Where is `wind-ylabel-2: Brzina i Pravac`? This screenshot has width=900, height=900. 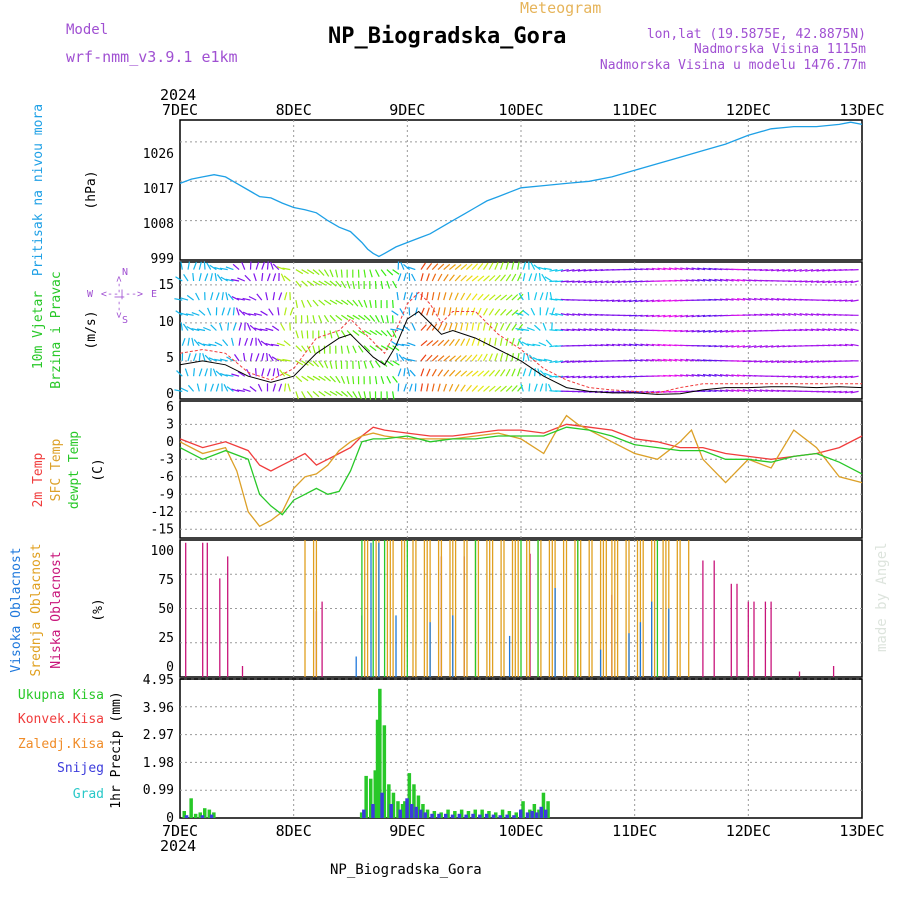 wind-ylabel-2: Brzina i Pravac is located at coordinates (56, 329).